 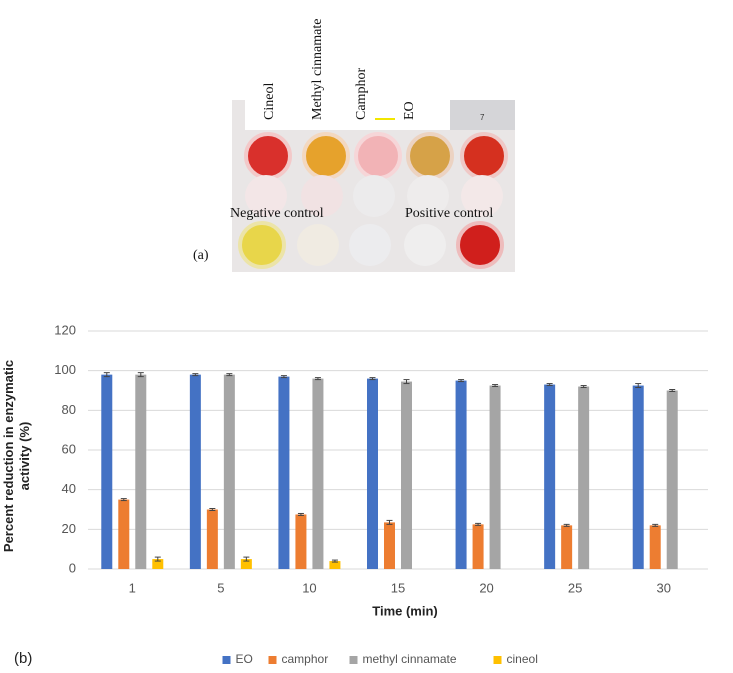 What do you see at coordinates (65, 369) in the screenshot?
I see `y-tick-label: 100` at bounding box center [65, 369].